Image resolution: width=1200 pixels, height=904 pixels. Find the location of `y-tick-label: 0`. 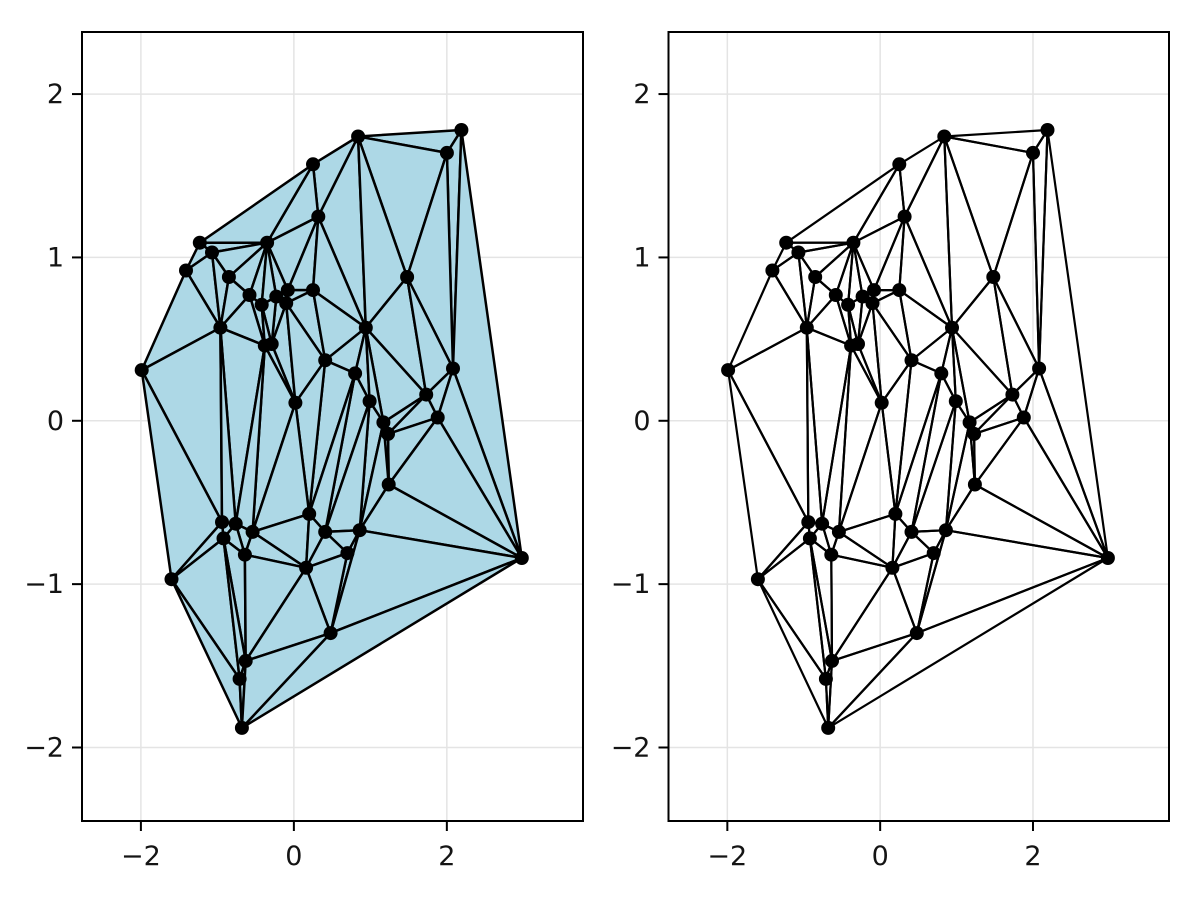

y-tick-label: 0 is located at coordinates (641, 421).